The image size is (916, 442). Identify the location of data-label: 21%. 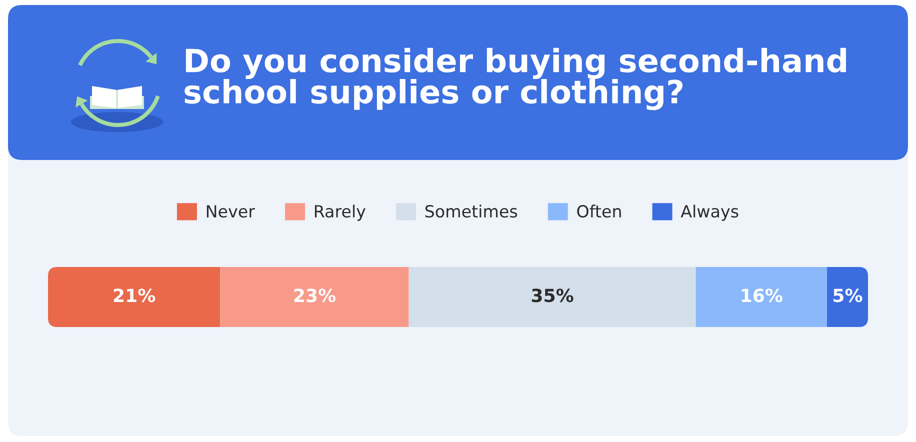
(135, 295).